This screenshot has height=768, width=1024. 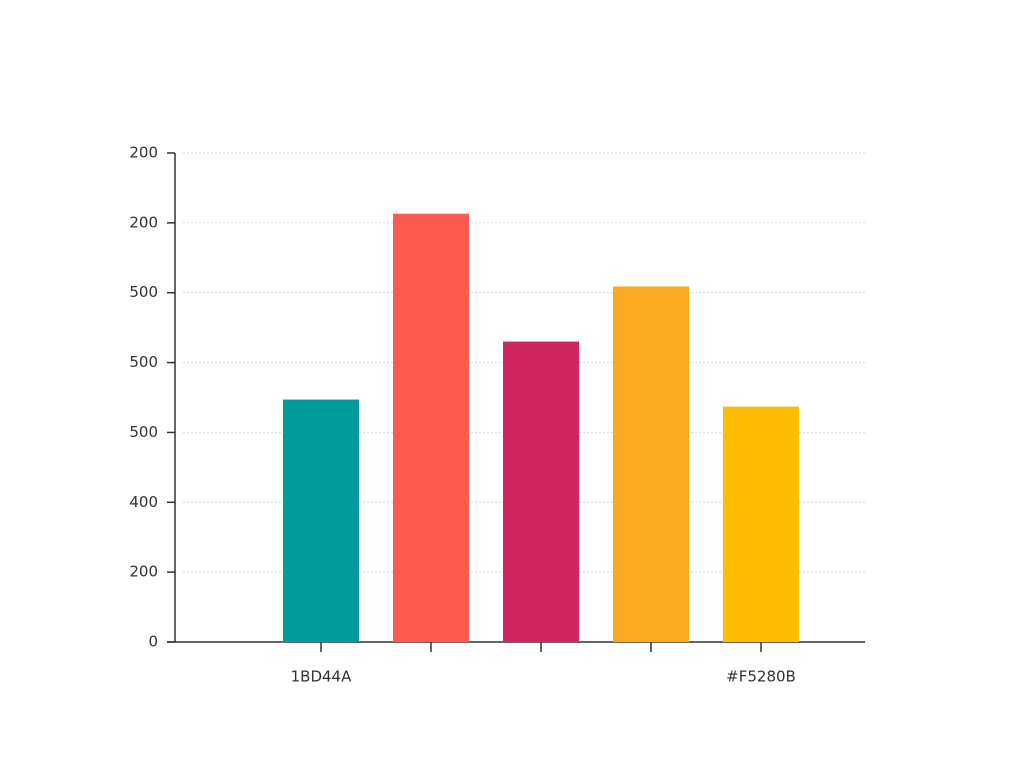 I want to click on y-tick-label: 0, so click(x=153, y=642).